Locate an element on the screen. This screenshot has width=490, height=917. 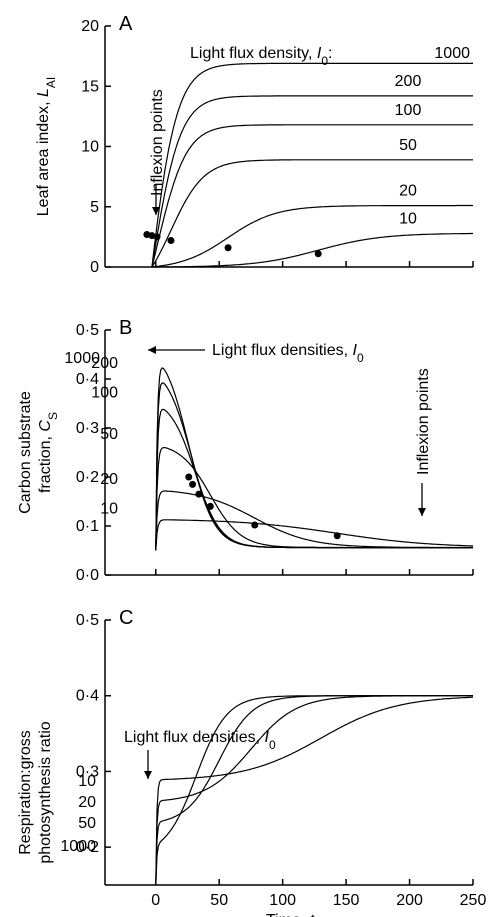
x-tick-label: 250 is located at coordinates (473, 900).